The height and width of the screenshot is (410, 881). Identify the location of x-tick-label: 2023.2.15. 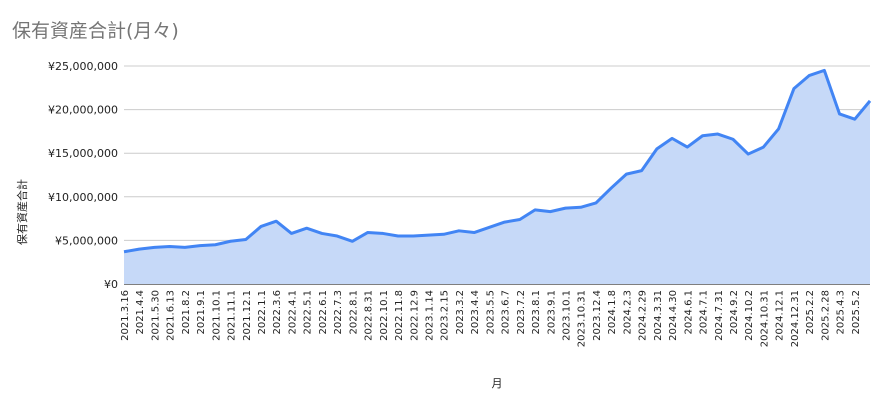
(445, 315).